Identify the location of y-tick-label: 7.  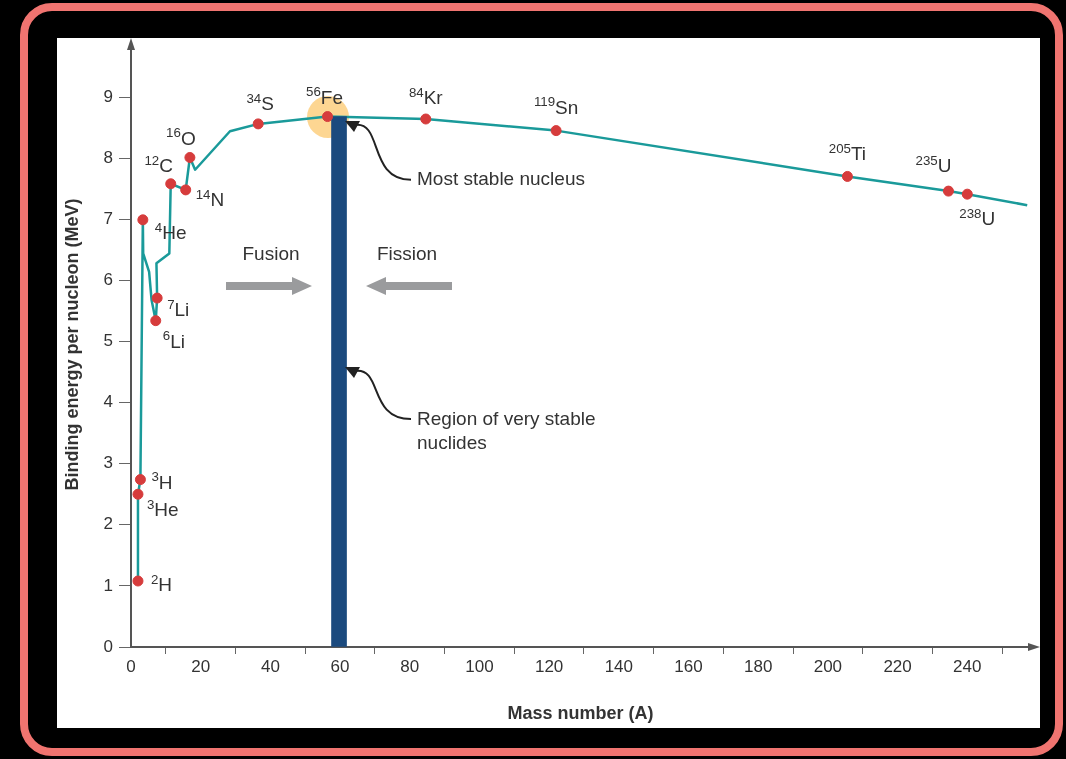
(108, 218).